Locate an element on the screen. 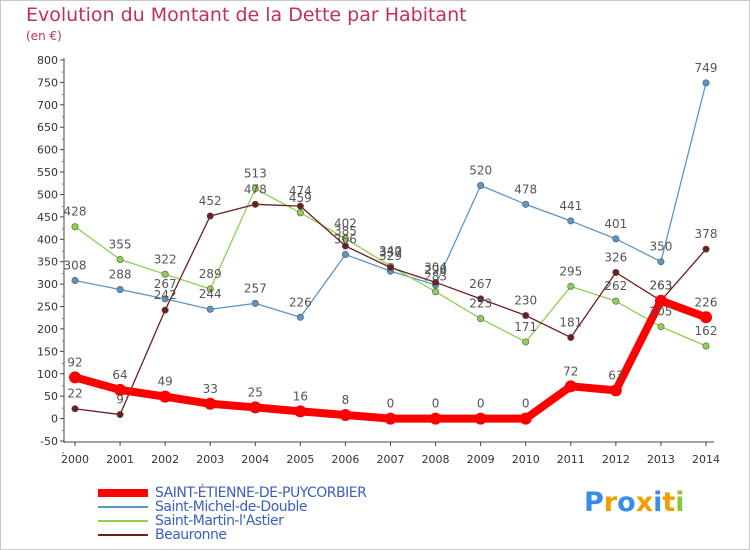  data-label: 230 is located at coordinates (525, 300).